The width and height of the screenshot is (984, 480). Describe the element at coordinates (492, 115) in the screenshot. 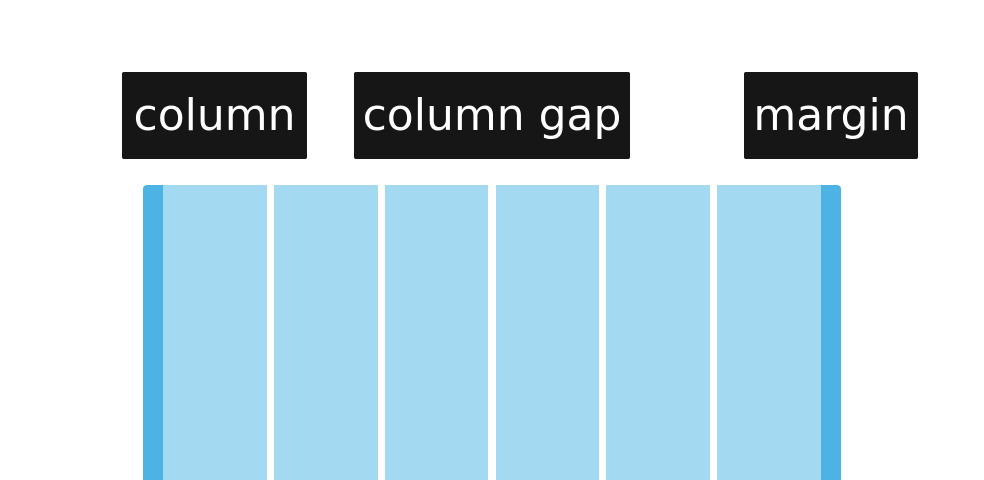

I see `column-gap-label: column gap` at that location.